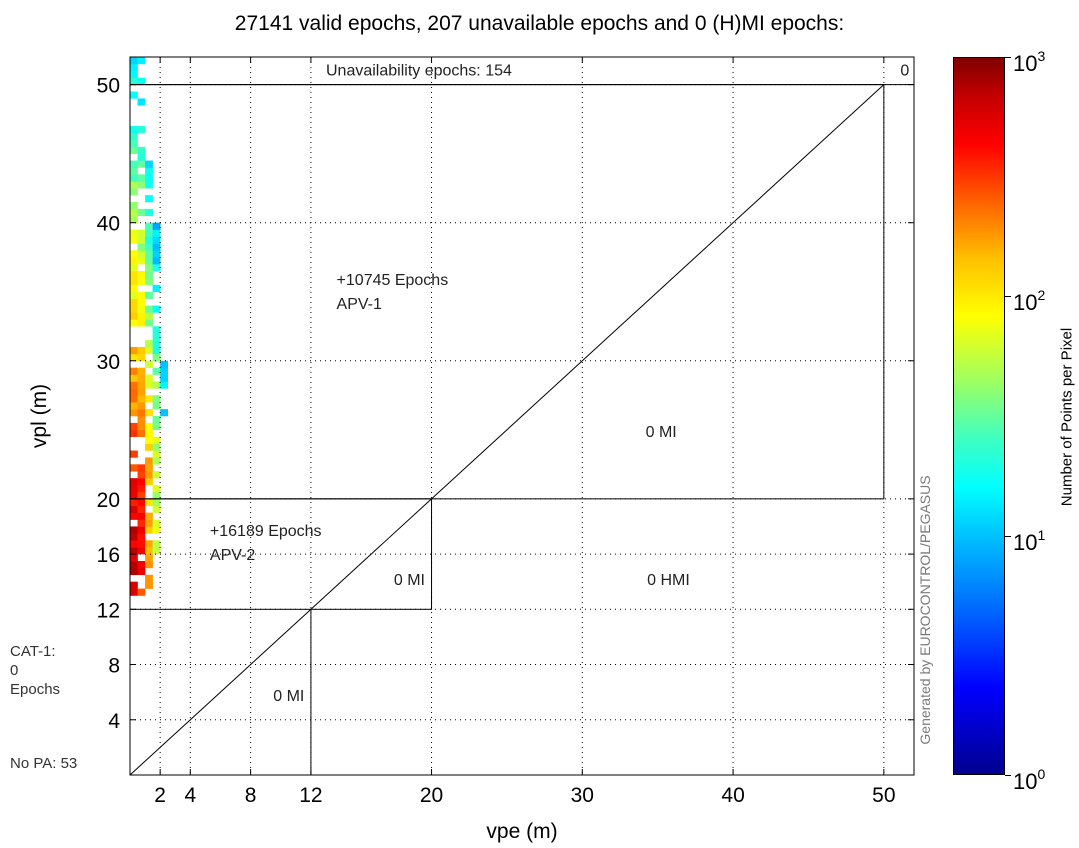  Describe the element at coordinates (1025, 781) in the screenshot. I see `colorbar-tick-base: 10` at that location.